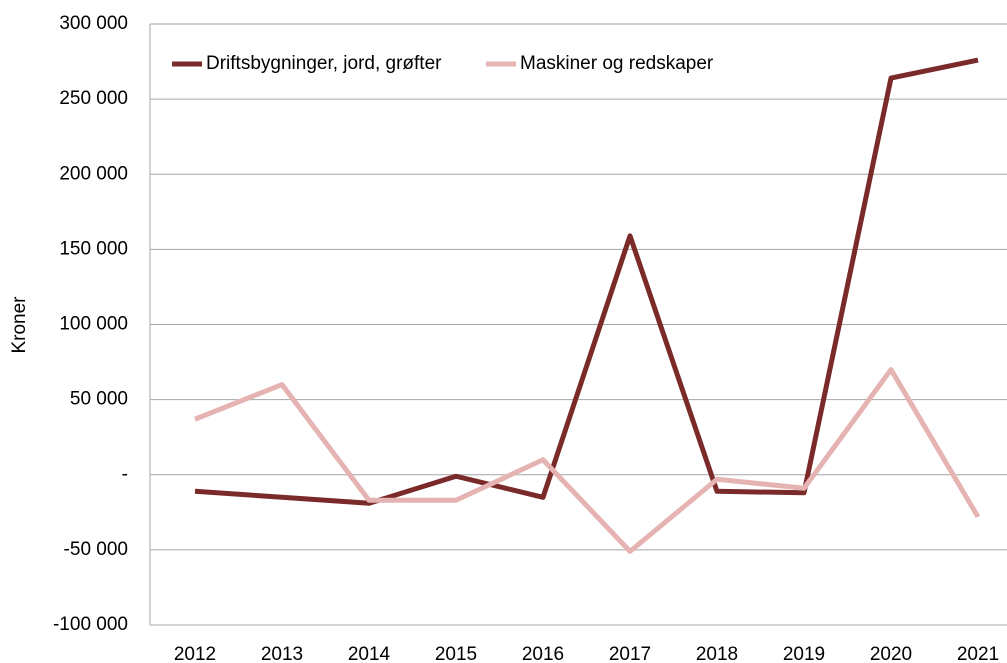 This screenshot has width=1007, height=663. I want to click on x-tick-label: 2016, so click(543, 653).